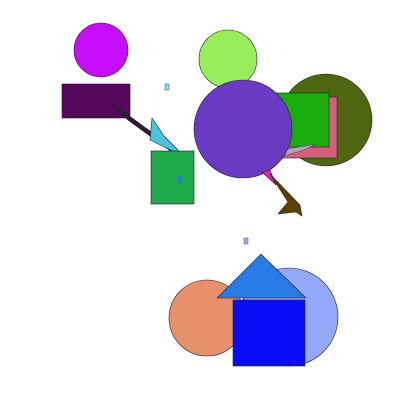  What do you see at coordinates (243, 129) in the screenshot?
I see `purple-circle` at bounding box center [243, 129].